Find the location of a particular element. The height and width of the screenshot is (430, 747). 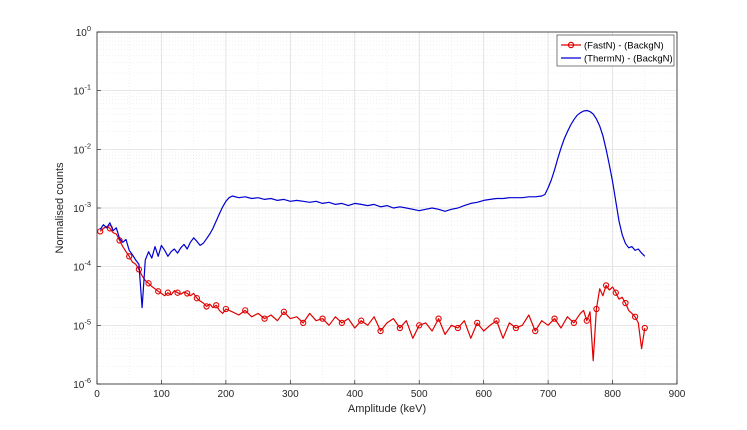

y-tick-labels: 10⁰ 10⁻¹ 10⁻² 10⁻³ 10⁻⁴ 10⁻⁵ 10⁻⁶ is located at coordinates (87, 207).